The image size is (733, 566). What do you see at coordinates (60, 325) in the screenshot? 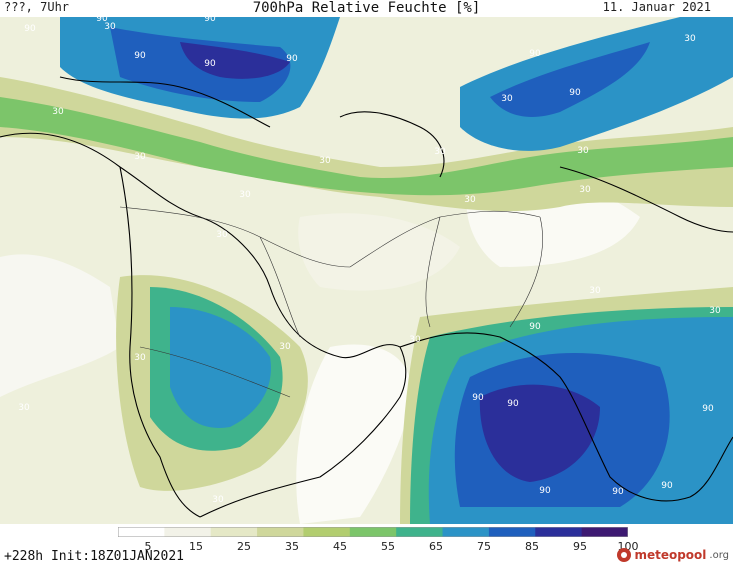
I see `dry-region-west` at bounding box center [60, 325].